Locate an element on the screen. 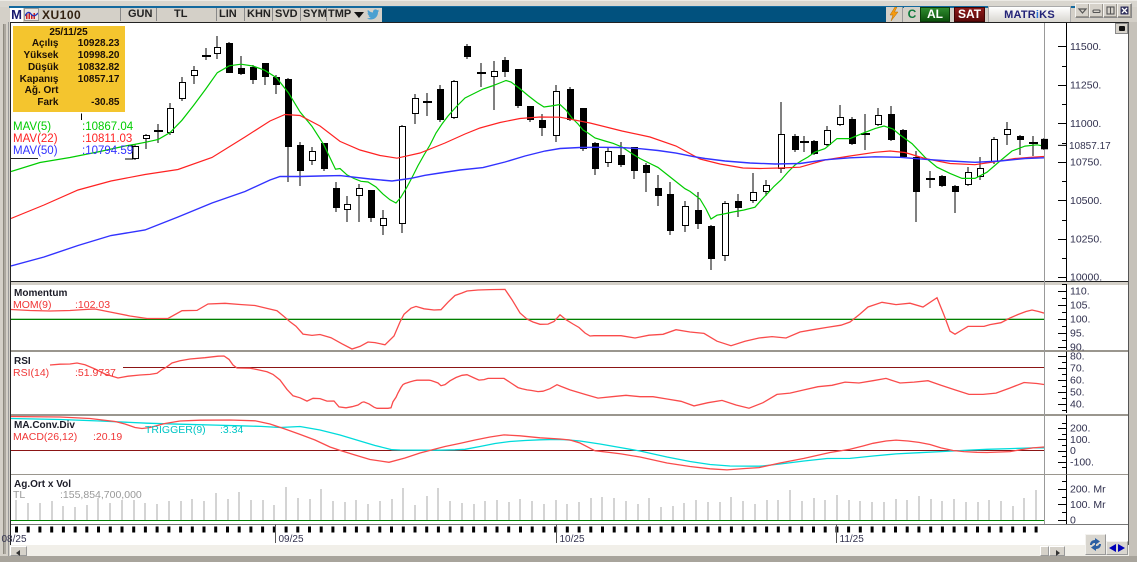 The width and height of the screenshot is (1137, 562). svg-text: 200. Mr is located at coordinates (1088, 489).